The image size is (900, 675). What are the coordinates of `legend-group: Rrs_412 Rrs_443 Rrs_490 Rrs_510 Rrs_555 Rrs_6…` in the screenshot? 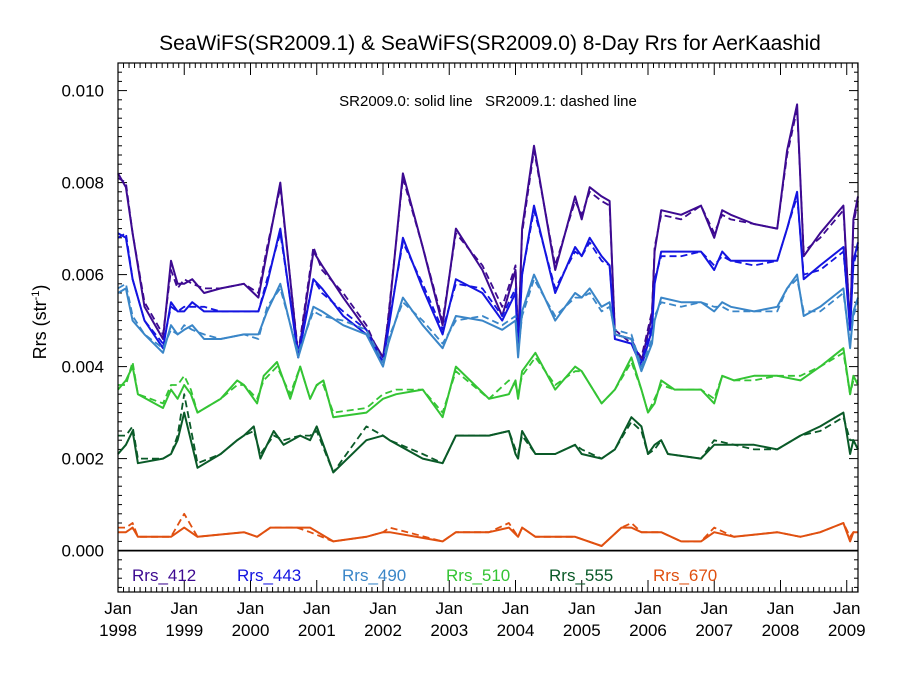 It's located at (424, 575).